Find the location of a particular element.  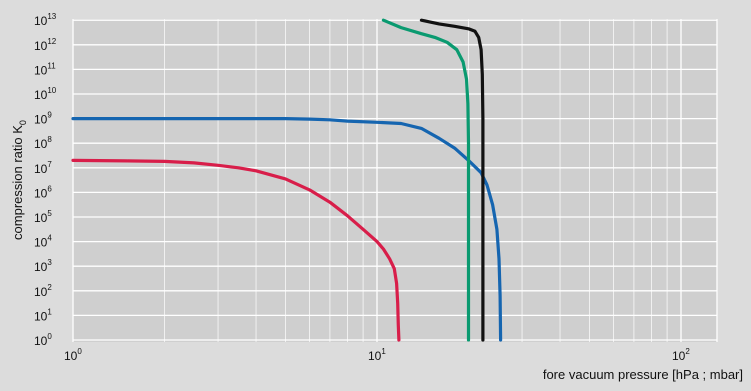

y-tick-label: 10³ is located at coordinates (43, 266).